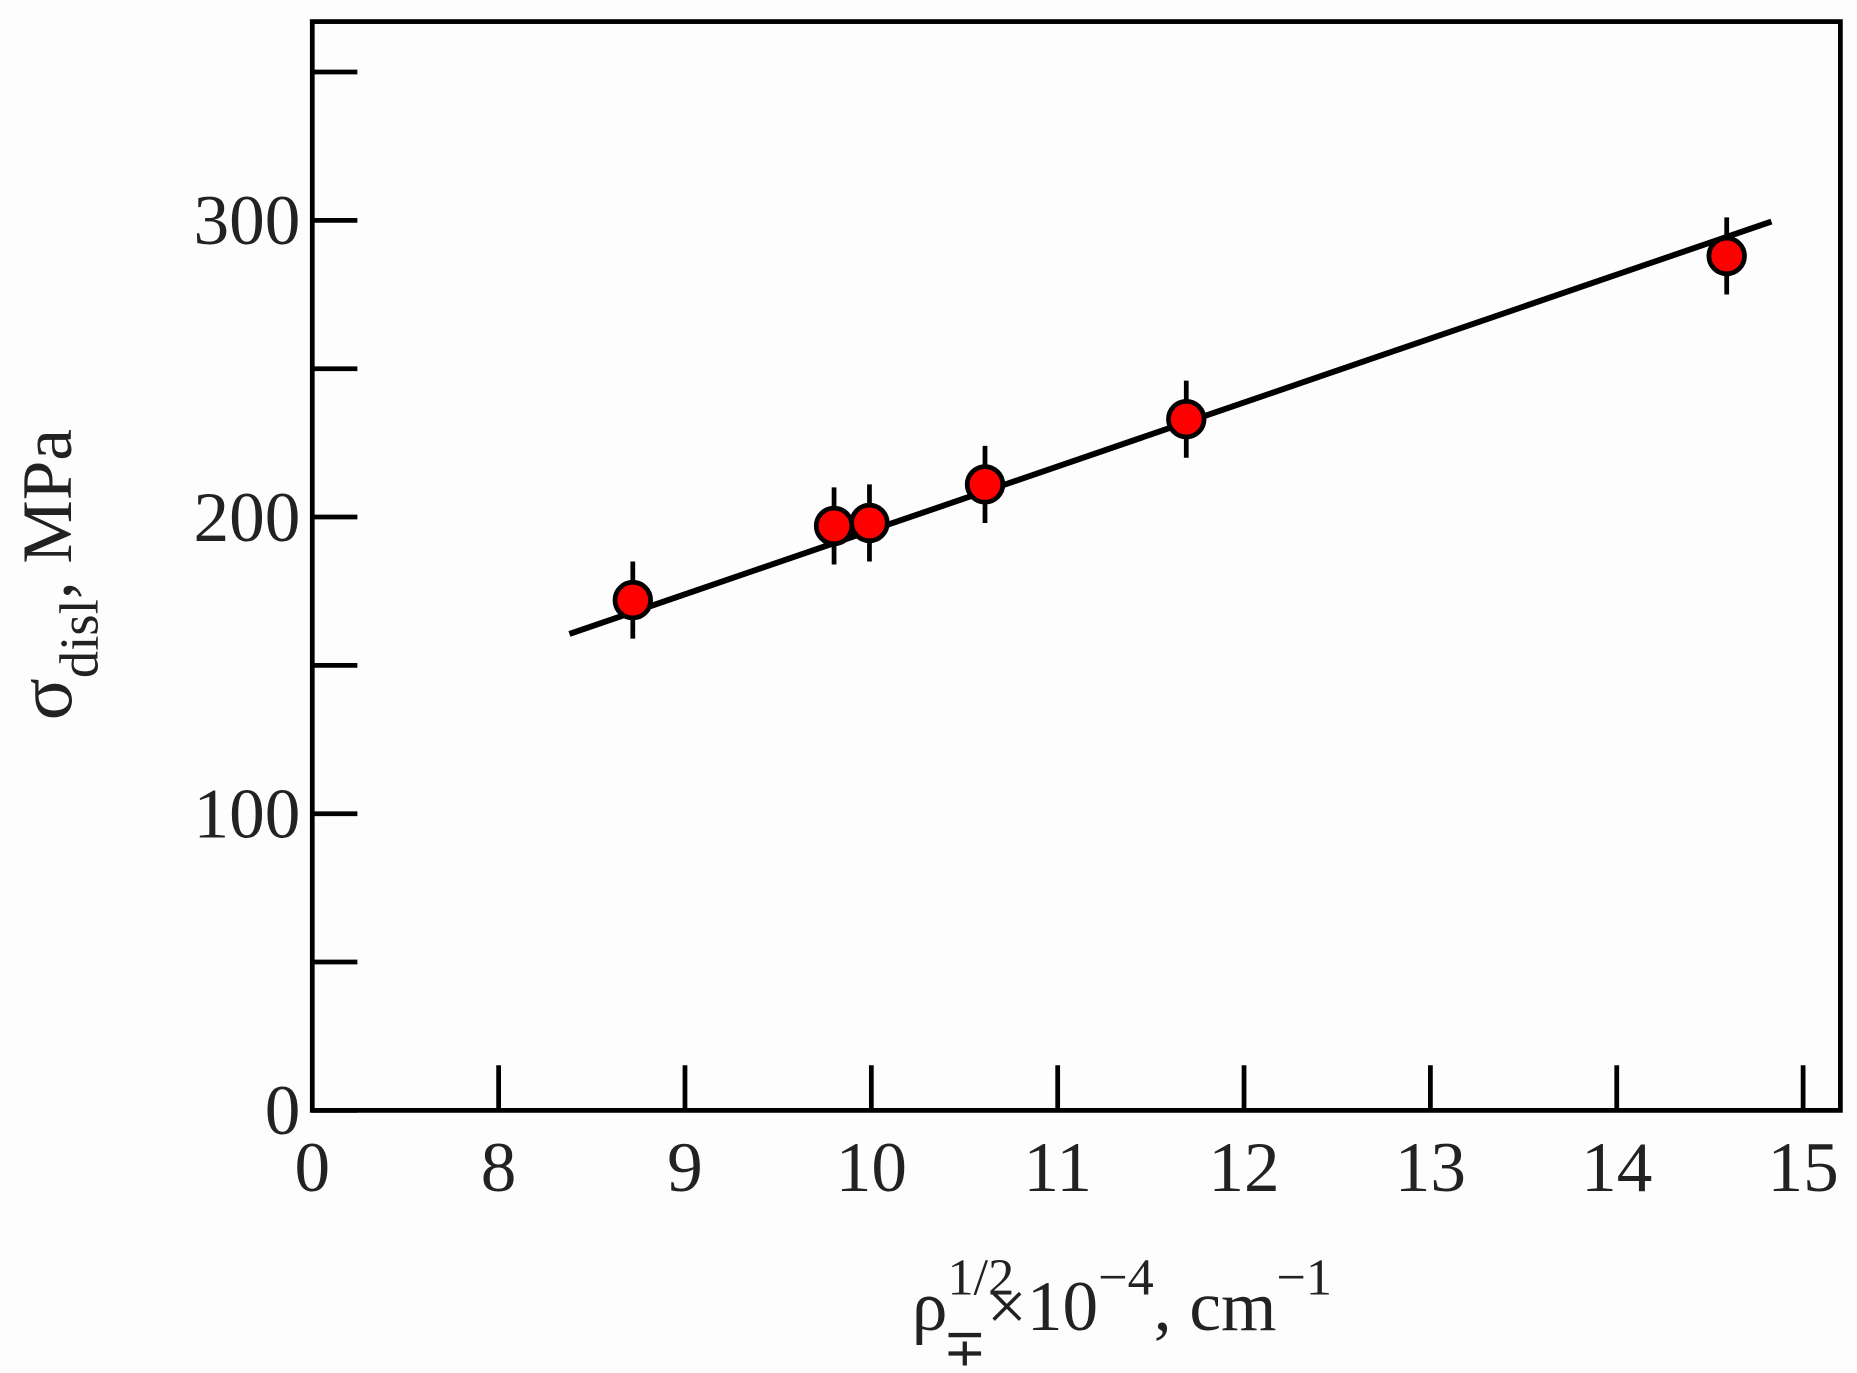  I want to click on x-label-part: −1, so click(1304, 1277).